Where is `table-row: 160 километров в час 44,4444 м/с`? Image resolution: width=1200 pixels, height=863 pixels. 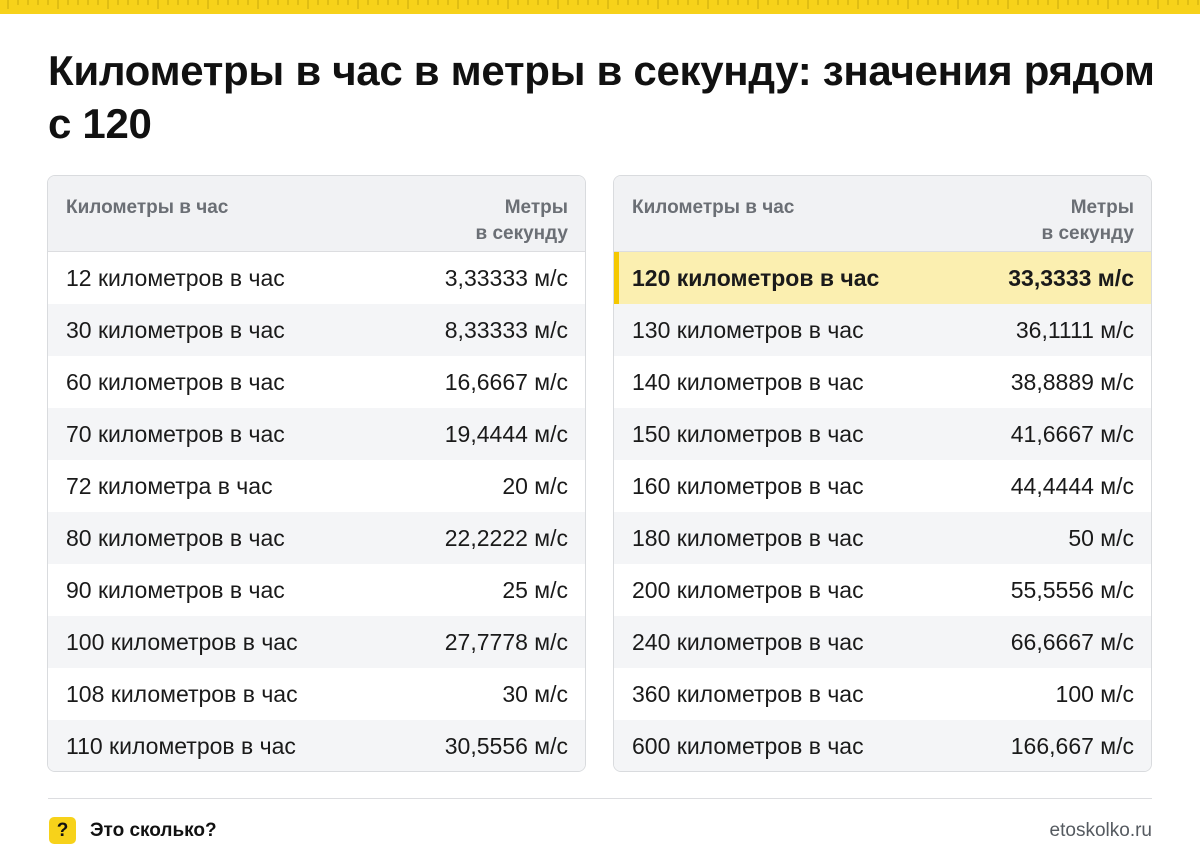
table-row: 160 километров в час 44,4444 м/с is located at coordinates (882, 486).